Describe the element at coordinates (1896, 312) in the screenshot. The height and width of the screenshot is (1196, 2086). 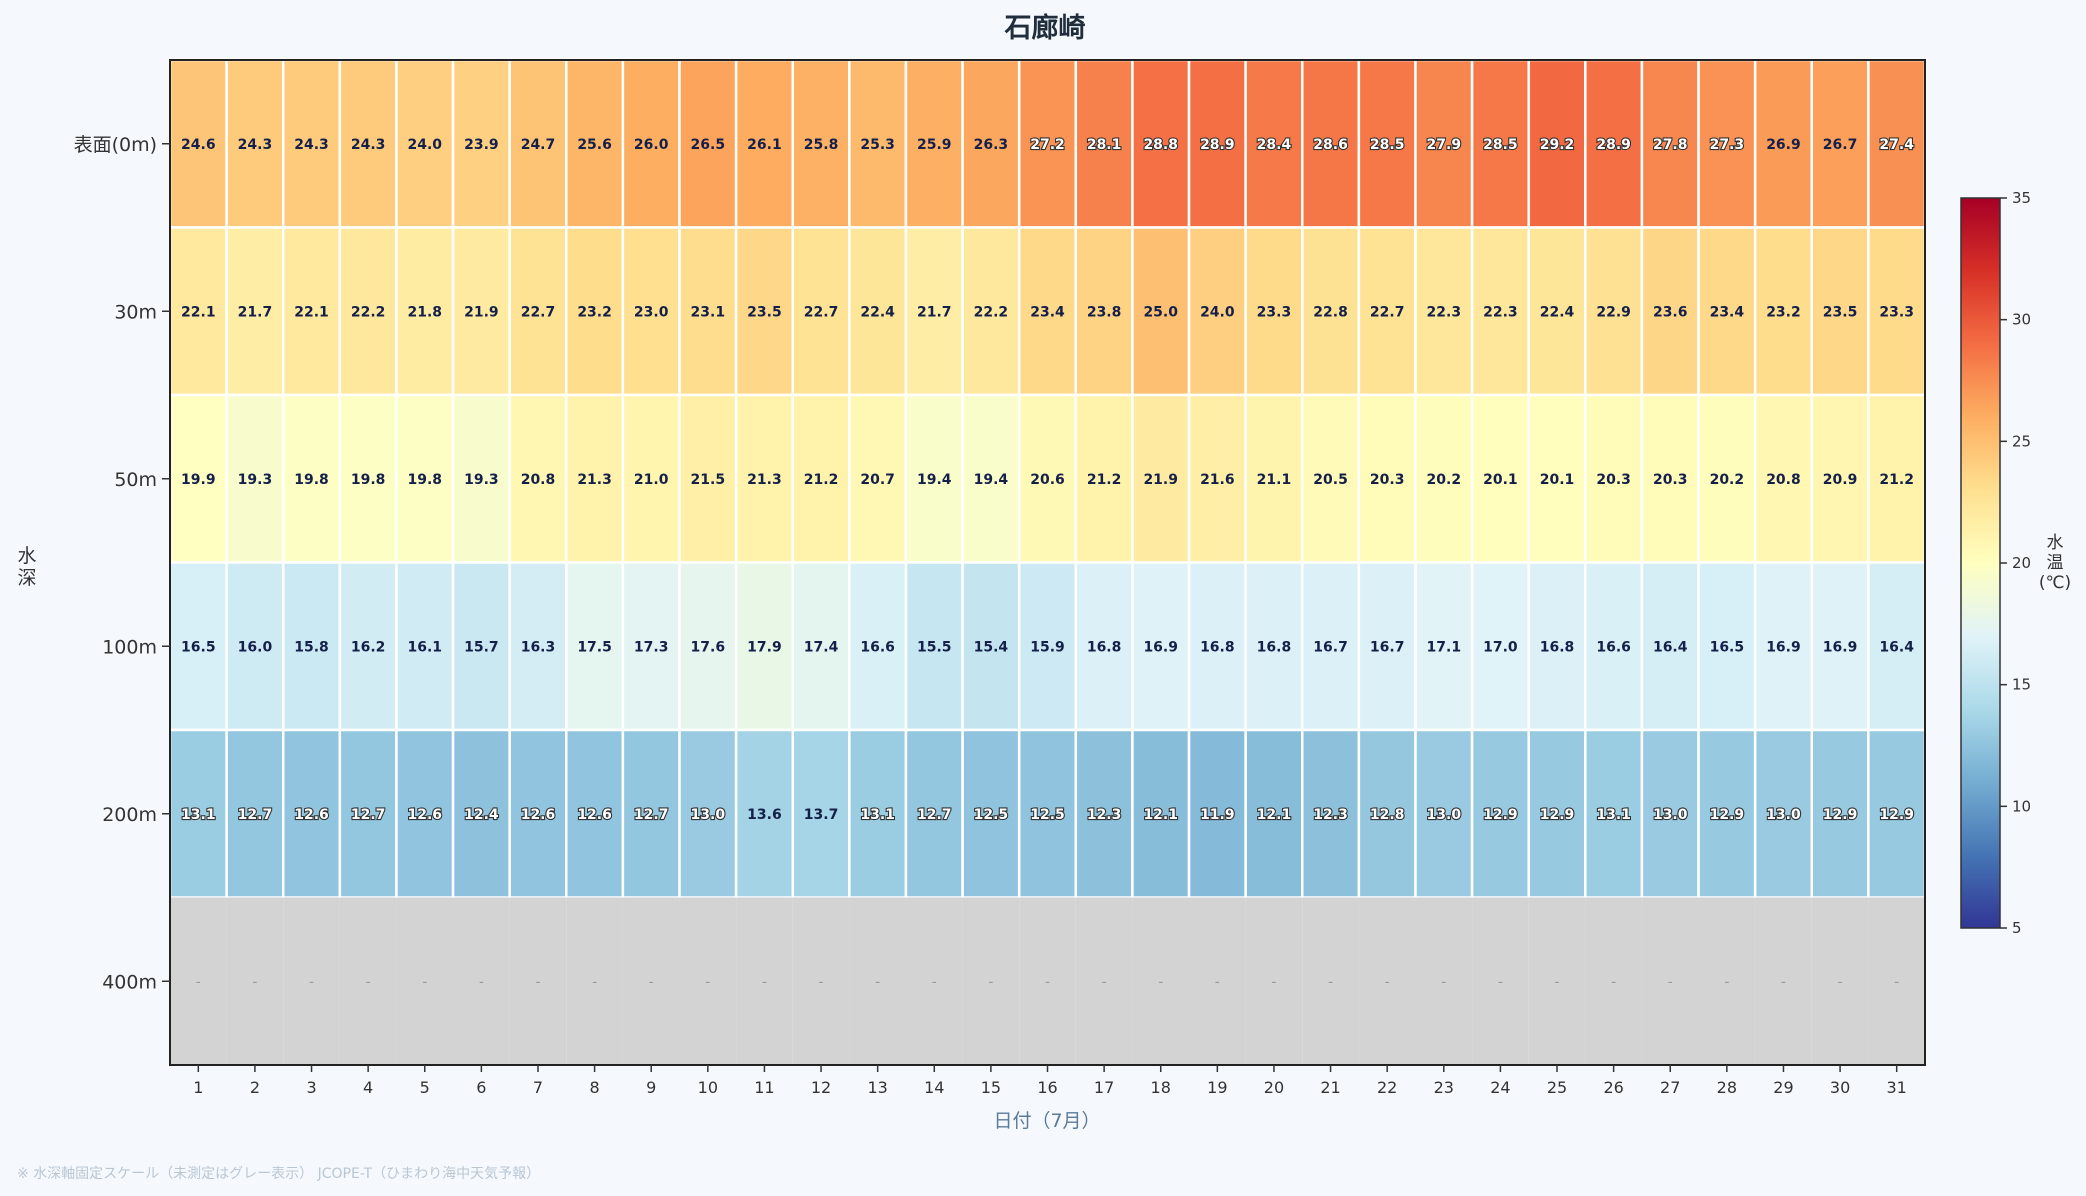
I see `cell-value-label: 23.3` at that location.